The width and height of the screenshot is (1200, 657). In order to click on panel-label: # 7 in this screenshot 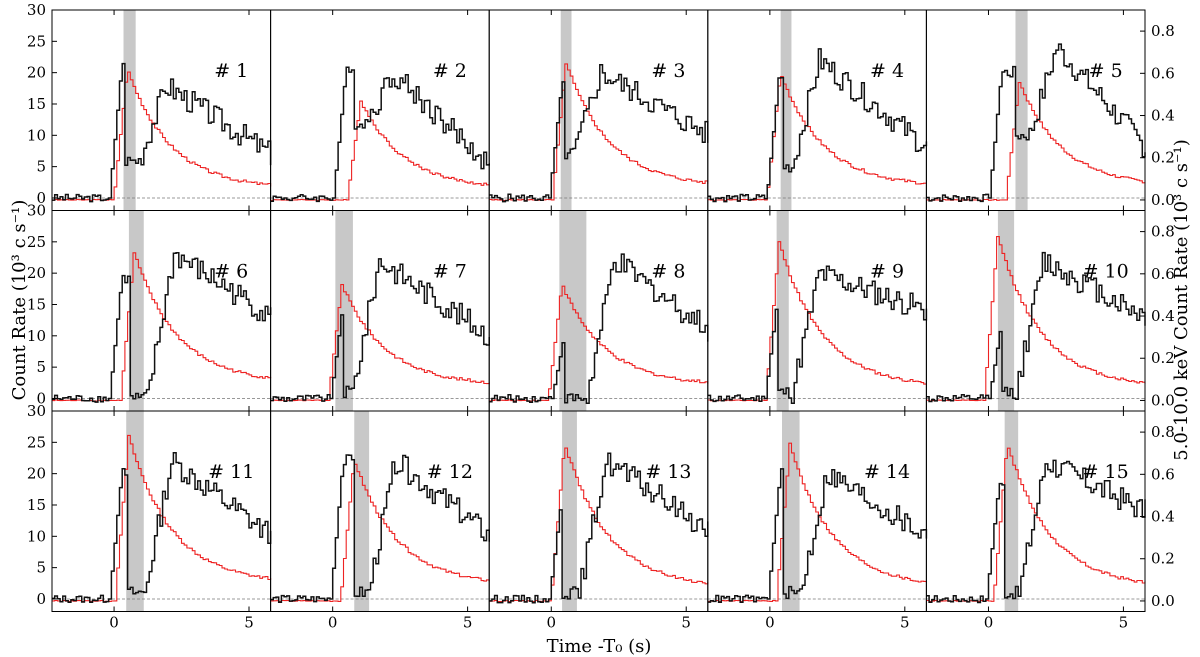, I will do `click(450, 272)`.